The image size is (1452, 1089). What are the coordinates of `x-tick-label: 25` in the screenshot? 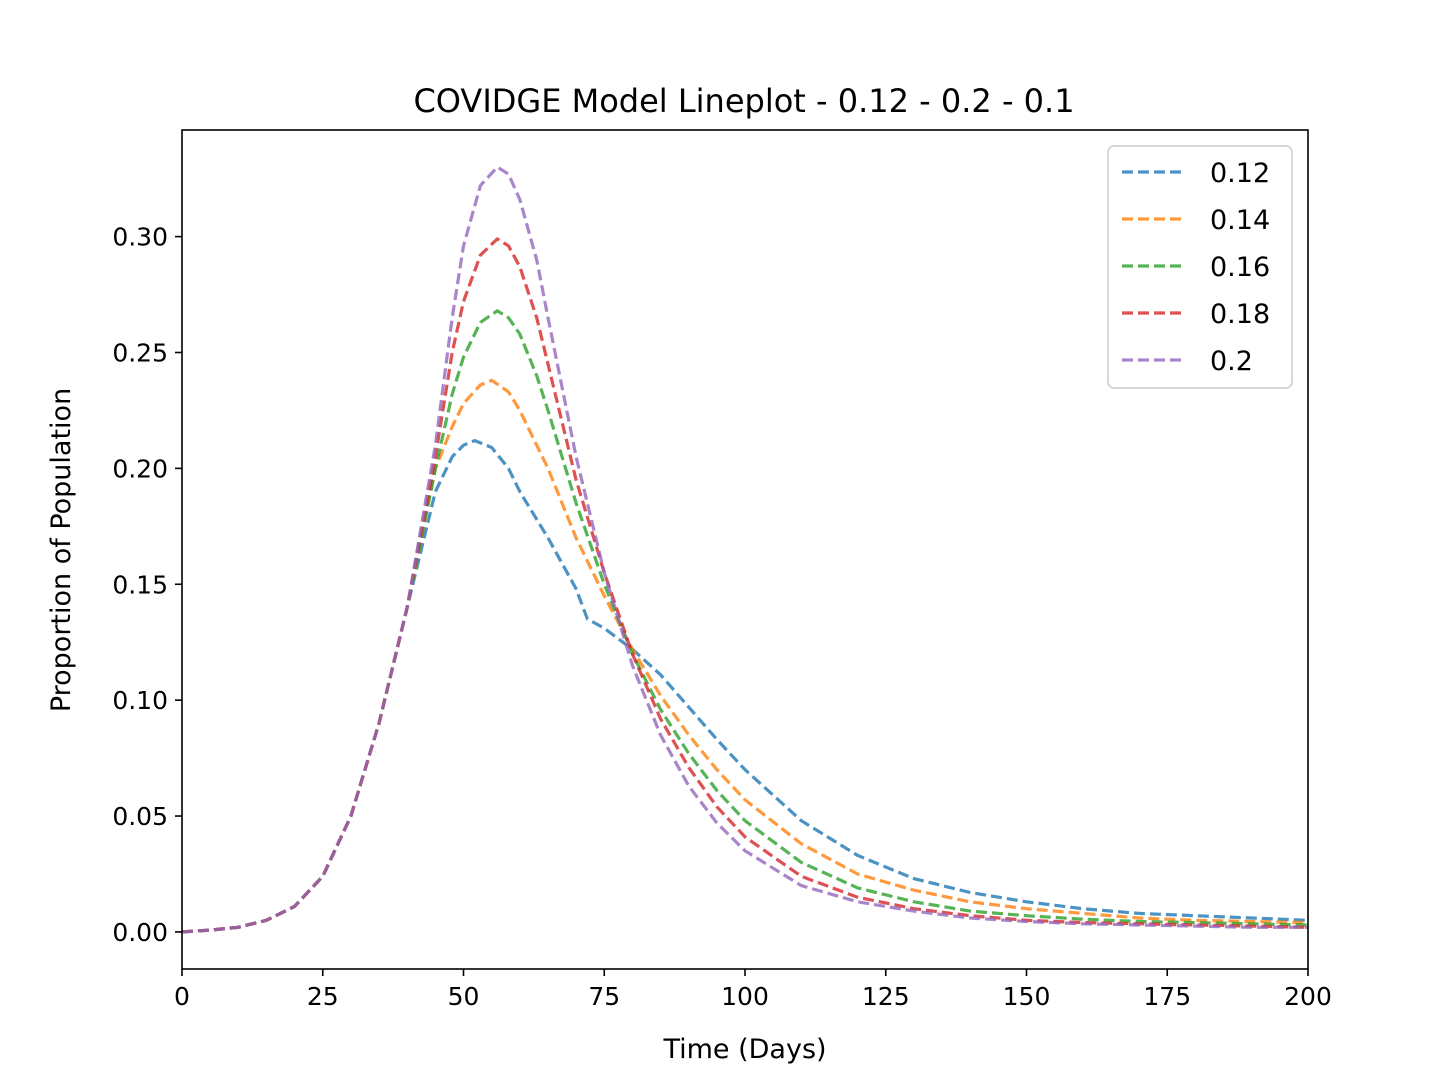 It's located at (323, 996).